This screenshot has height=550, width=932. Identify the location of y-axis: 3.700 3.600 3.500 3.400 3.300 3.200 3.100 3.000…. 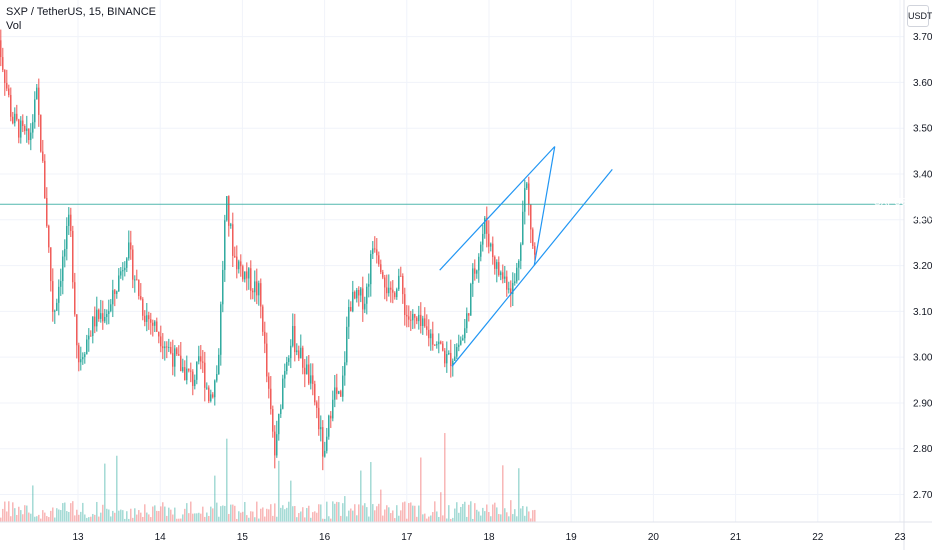
(917, 275).